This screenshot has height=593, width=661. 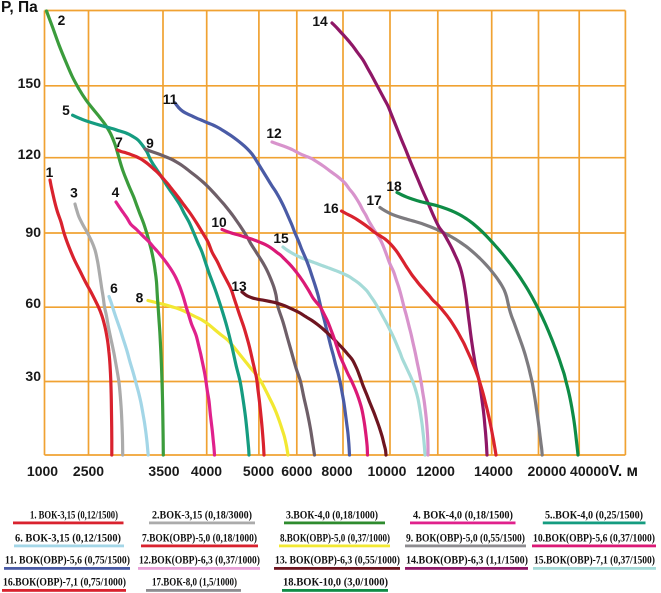 What do you see at coordinates (33, 303) in the screenshot?
I see `svg-text: 60` at bounding box center [33, 303].